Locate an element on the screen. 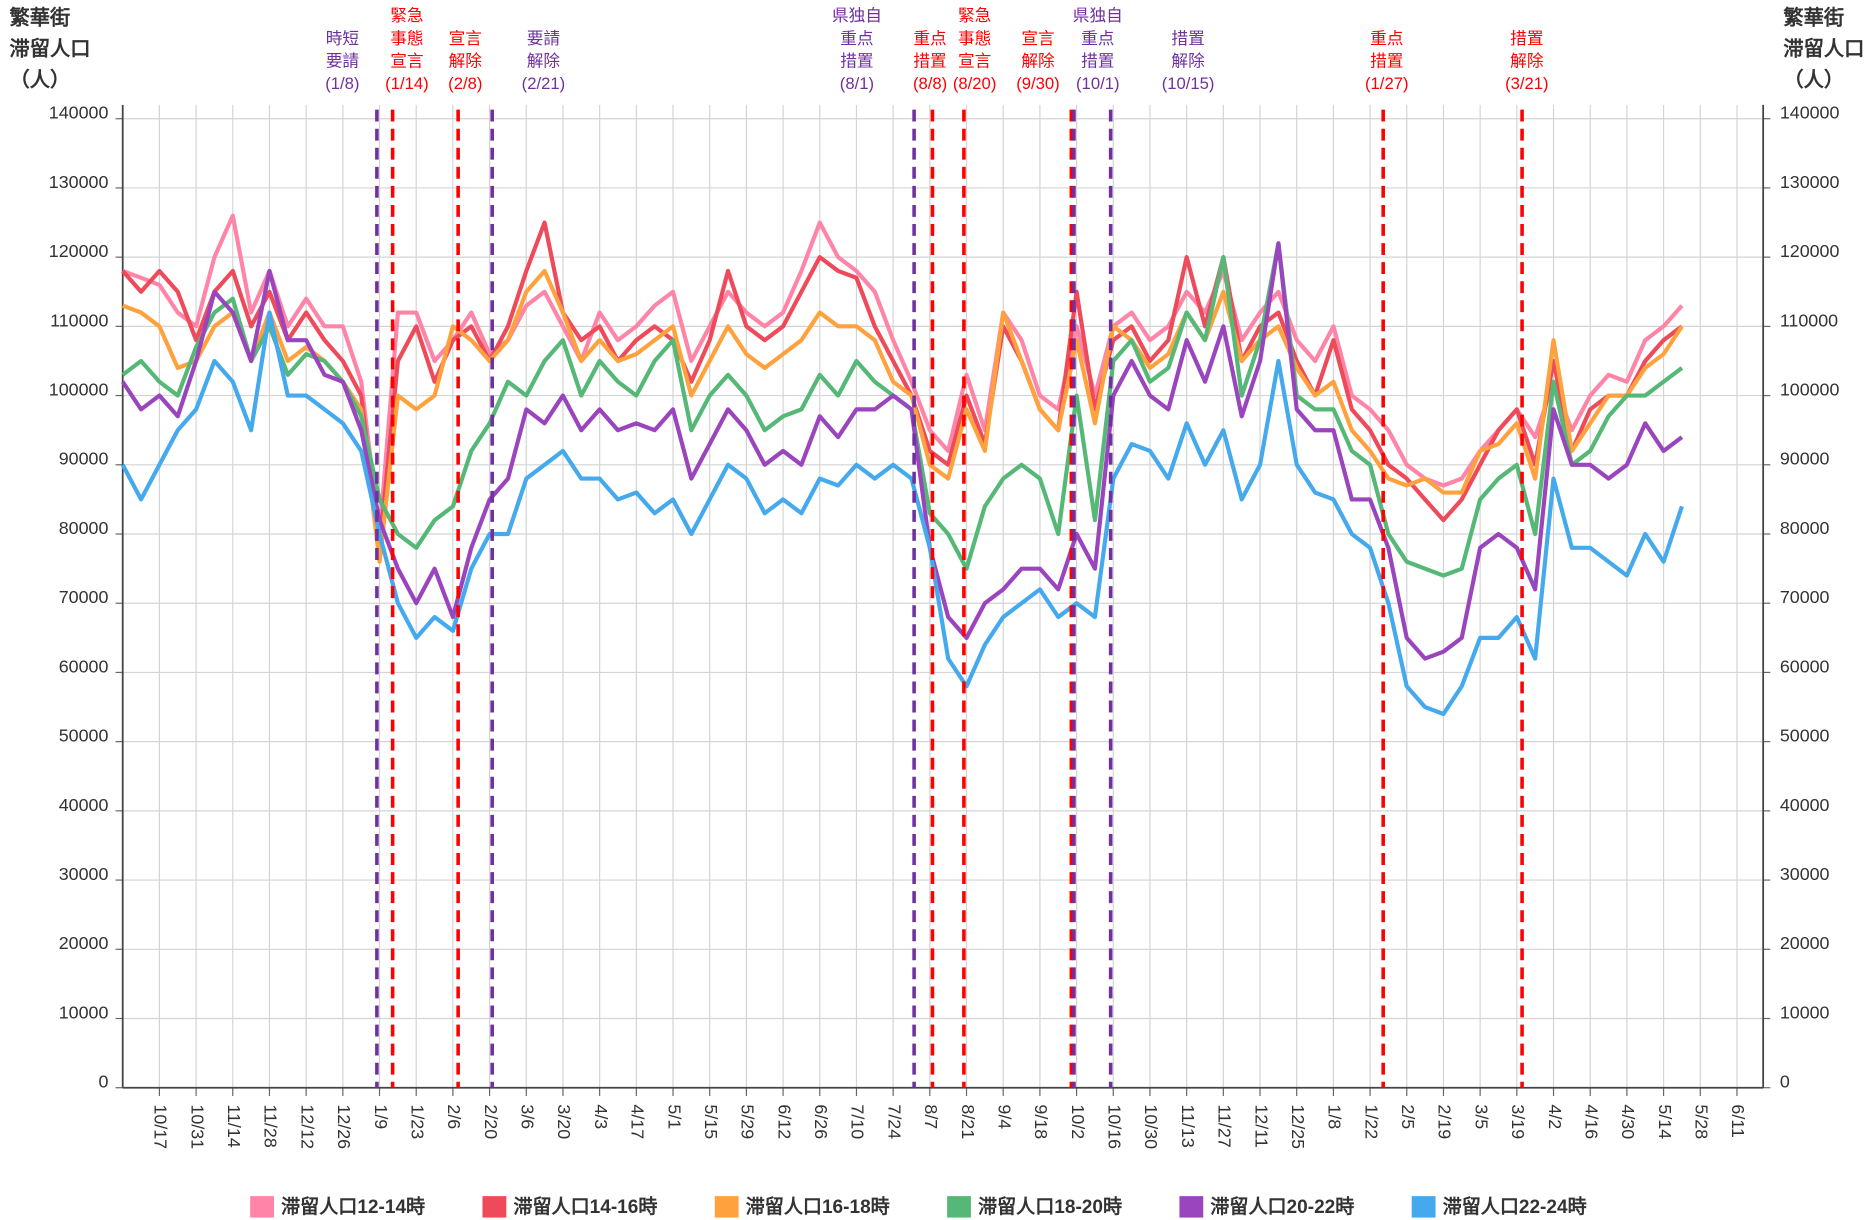 The height and width of the screenshot is (1220, 1868). legend-label: 滞留人口20-22時 is located at coordinates (1282, 1207).